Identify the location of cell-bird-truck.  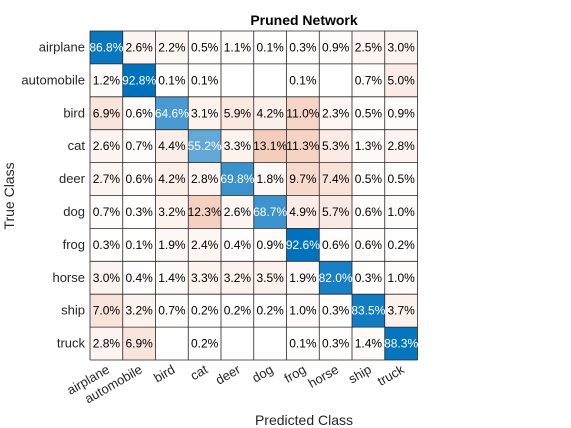
(401, 113).